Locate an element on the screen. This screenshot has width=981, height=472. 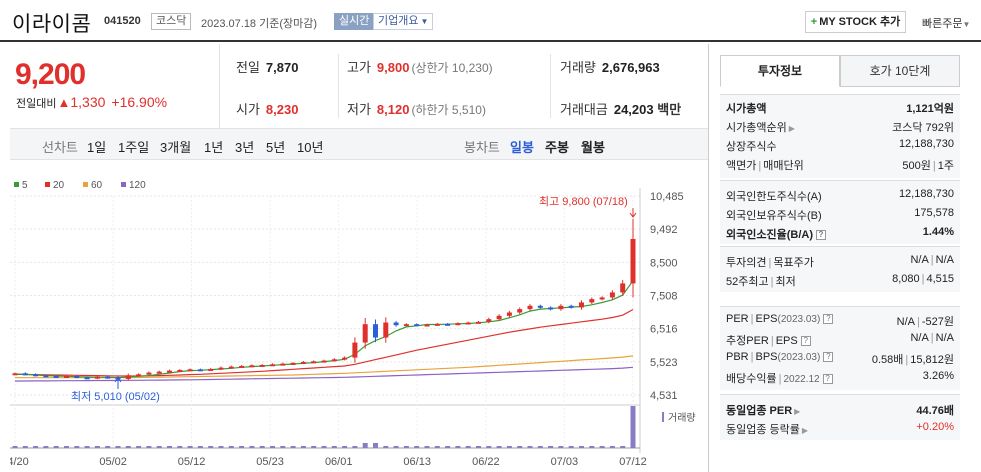
up-arrow-icon: ▲ is located at coordinates (64, 102).